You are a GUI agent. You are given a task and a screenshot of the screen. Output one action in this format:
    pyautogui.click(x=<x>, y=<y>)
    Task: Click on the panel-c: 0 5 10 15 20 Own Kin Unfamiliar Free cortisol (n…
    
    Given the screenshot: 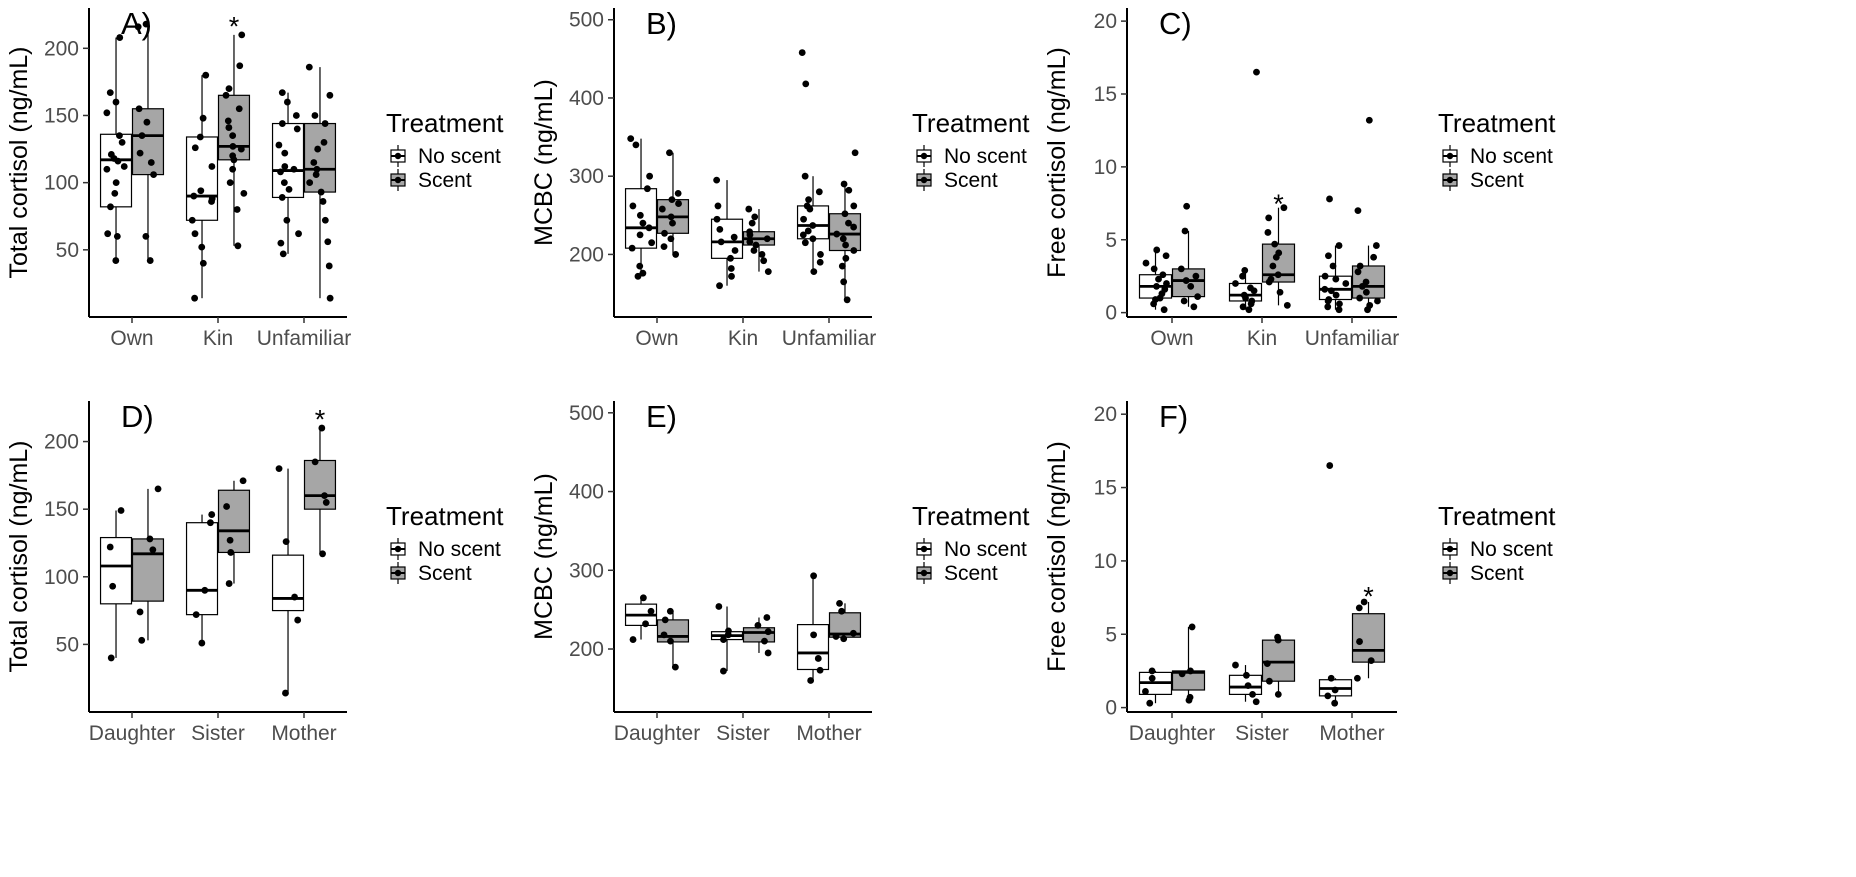 What is the action you would take?
    pyautogui.click(x=1299, y=178)
    